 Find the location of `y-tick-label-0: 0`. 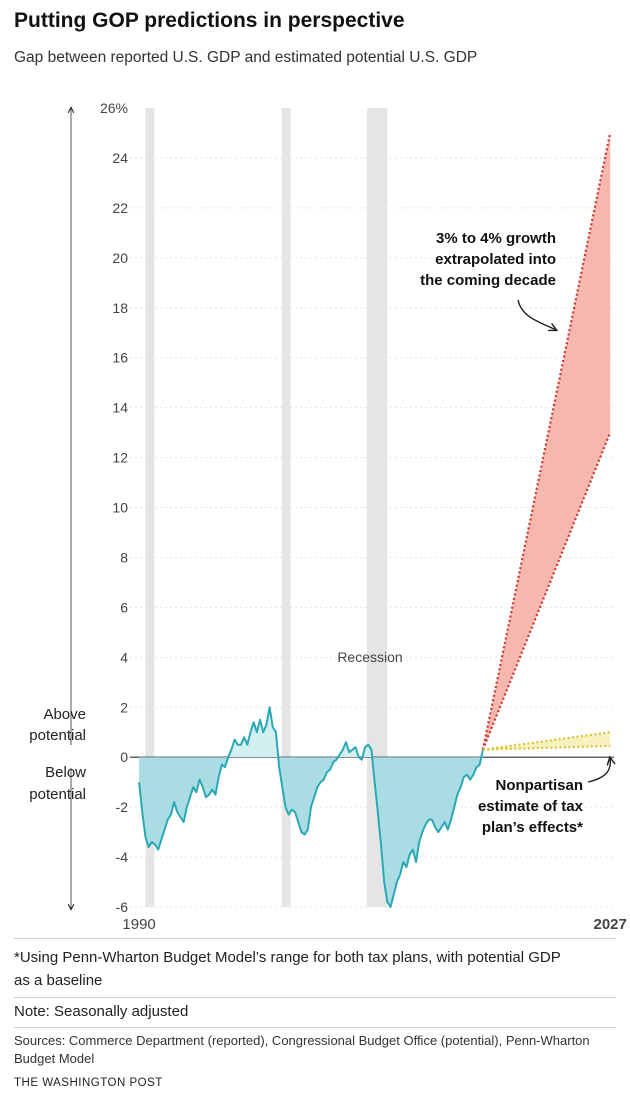

y-tick-label-0: 0 is located at coordinates (124, 757).